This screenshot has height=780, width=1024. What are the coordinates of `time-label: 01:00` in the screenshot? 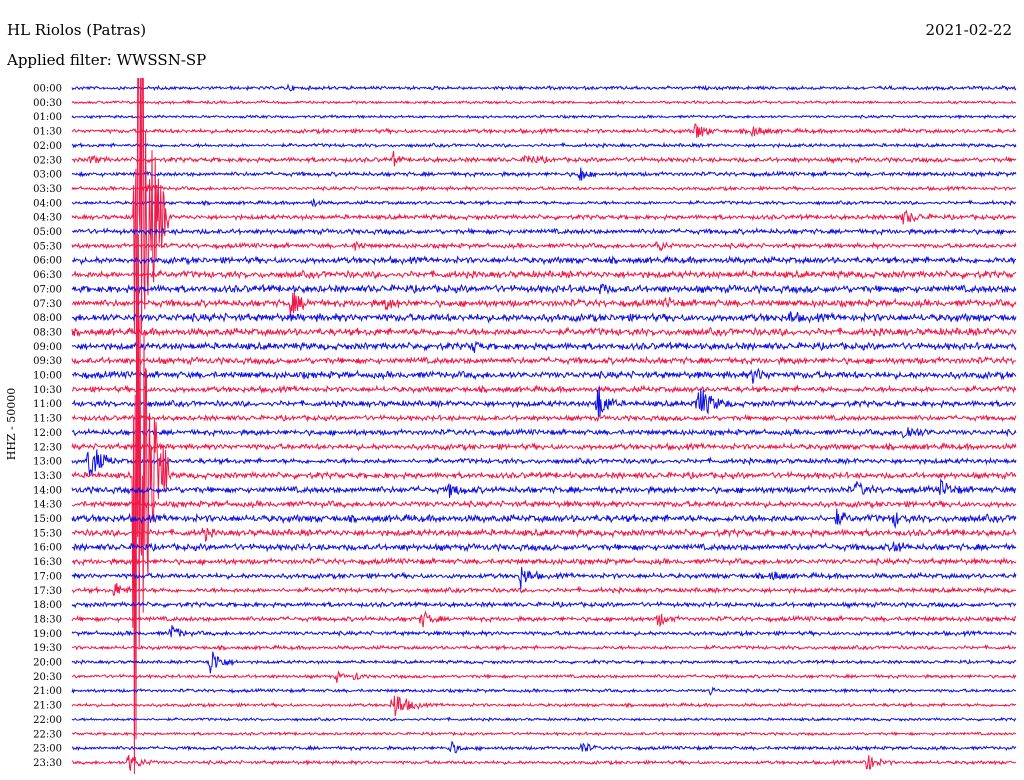 It's located at (47, 117).